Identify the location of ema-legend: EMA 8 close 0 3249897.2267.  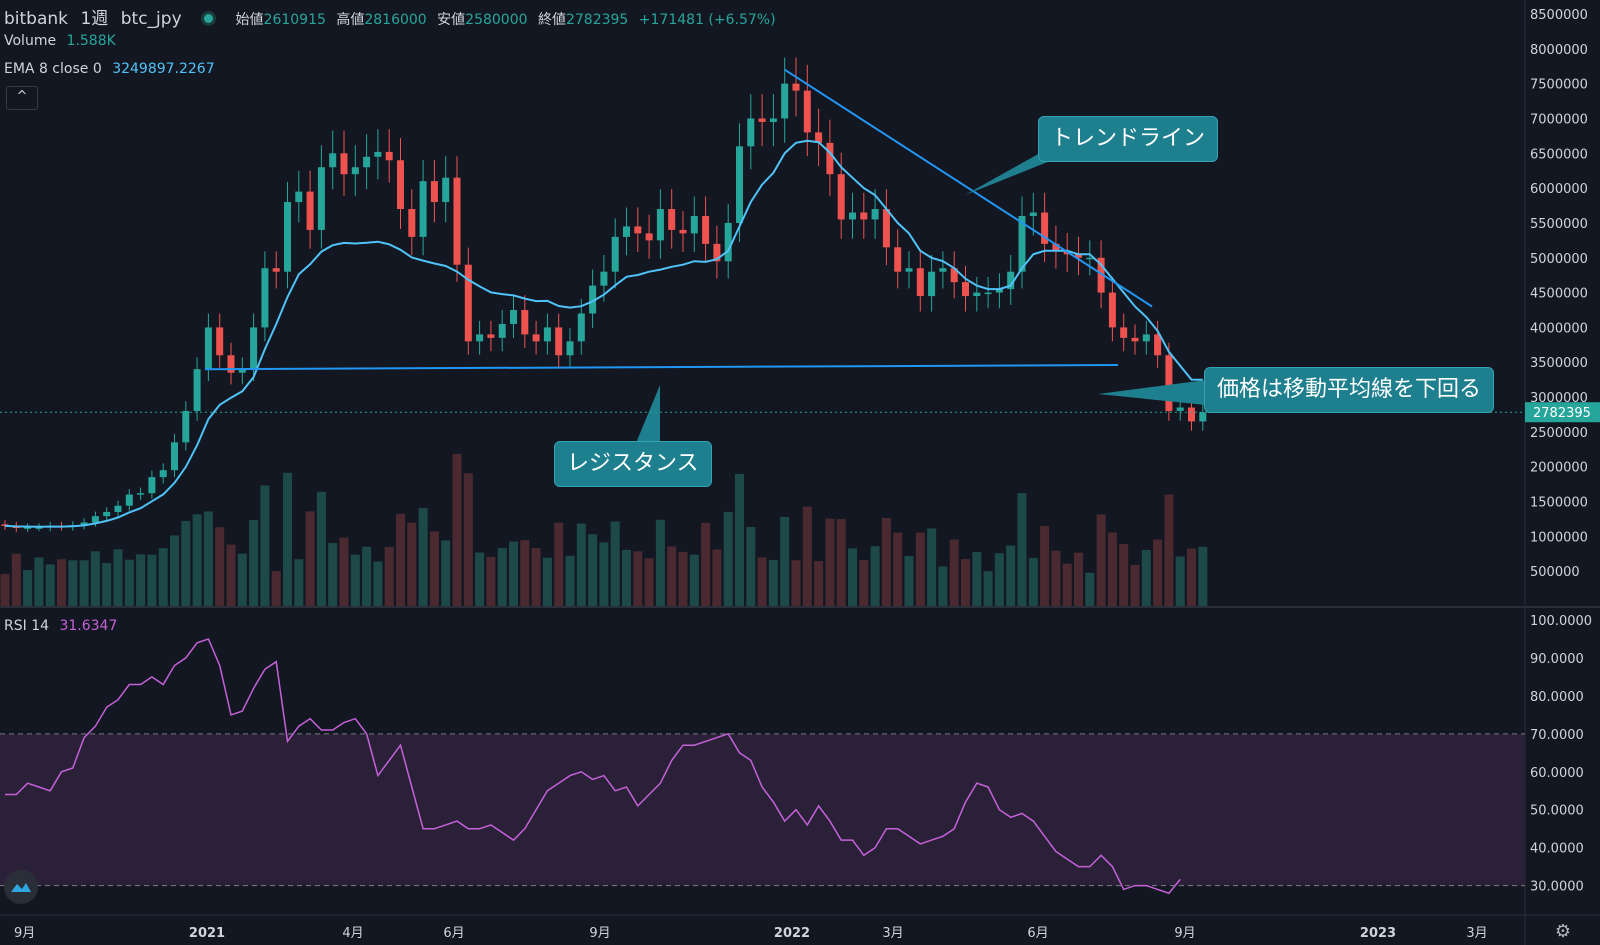
(109, 69).